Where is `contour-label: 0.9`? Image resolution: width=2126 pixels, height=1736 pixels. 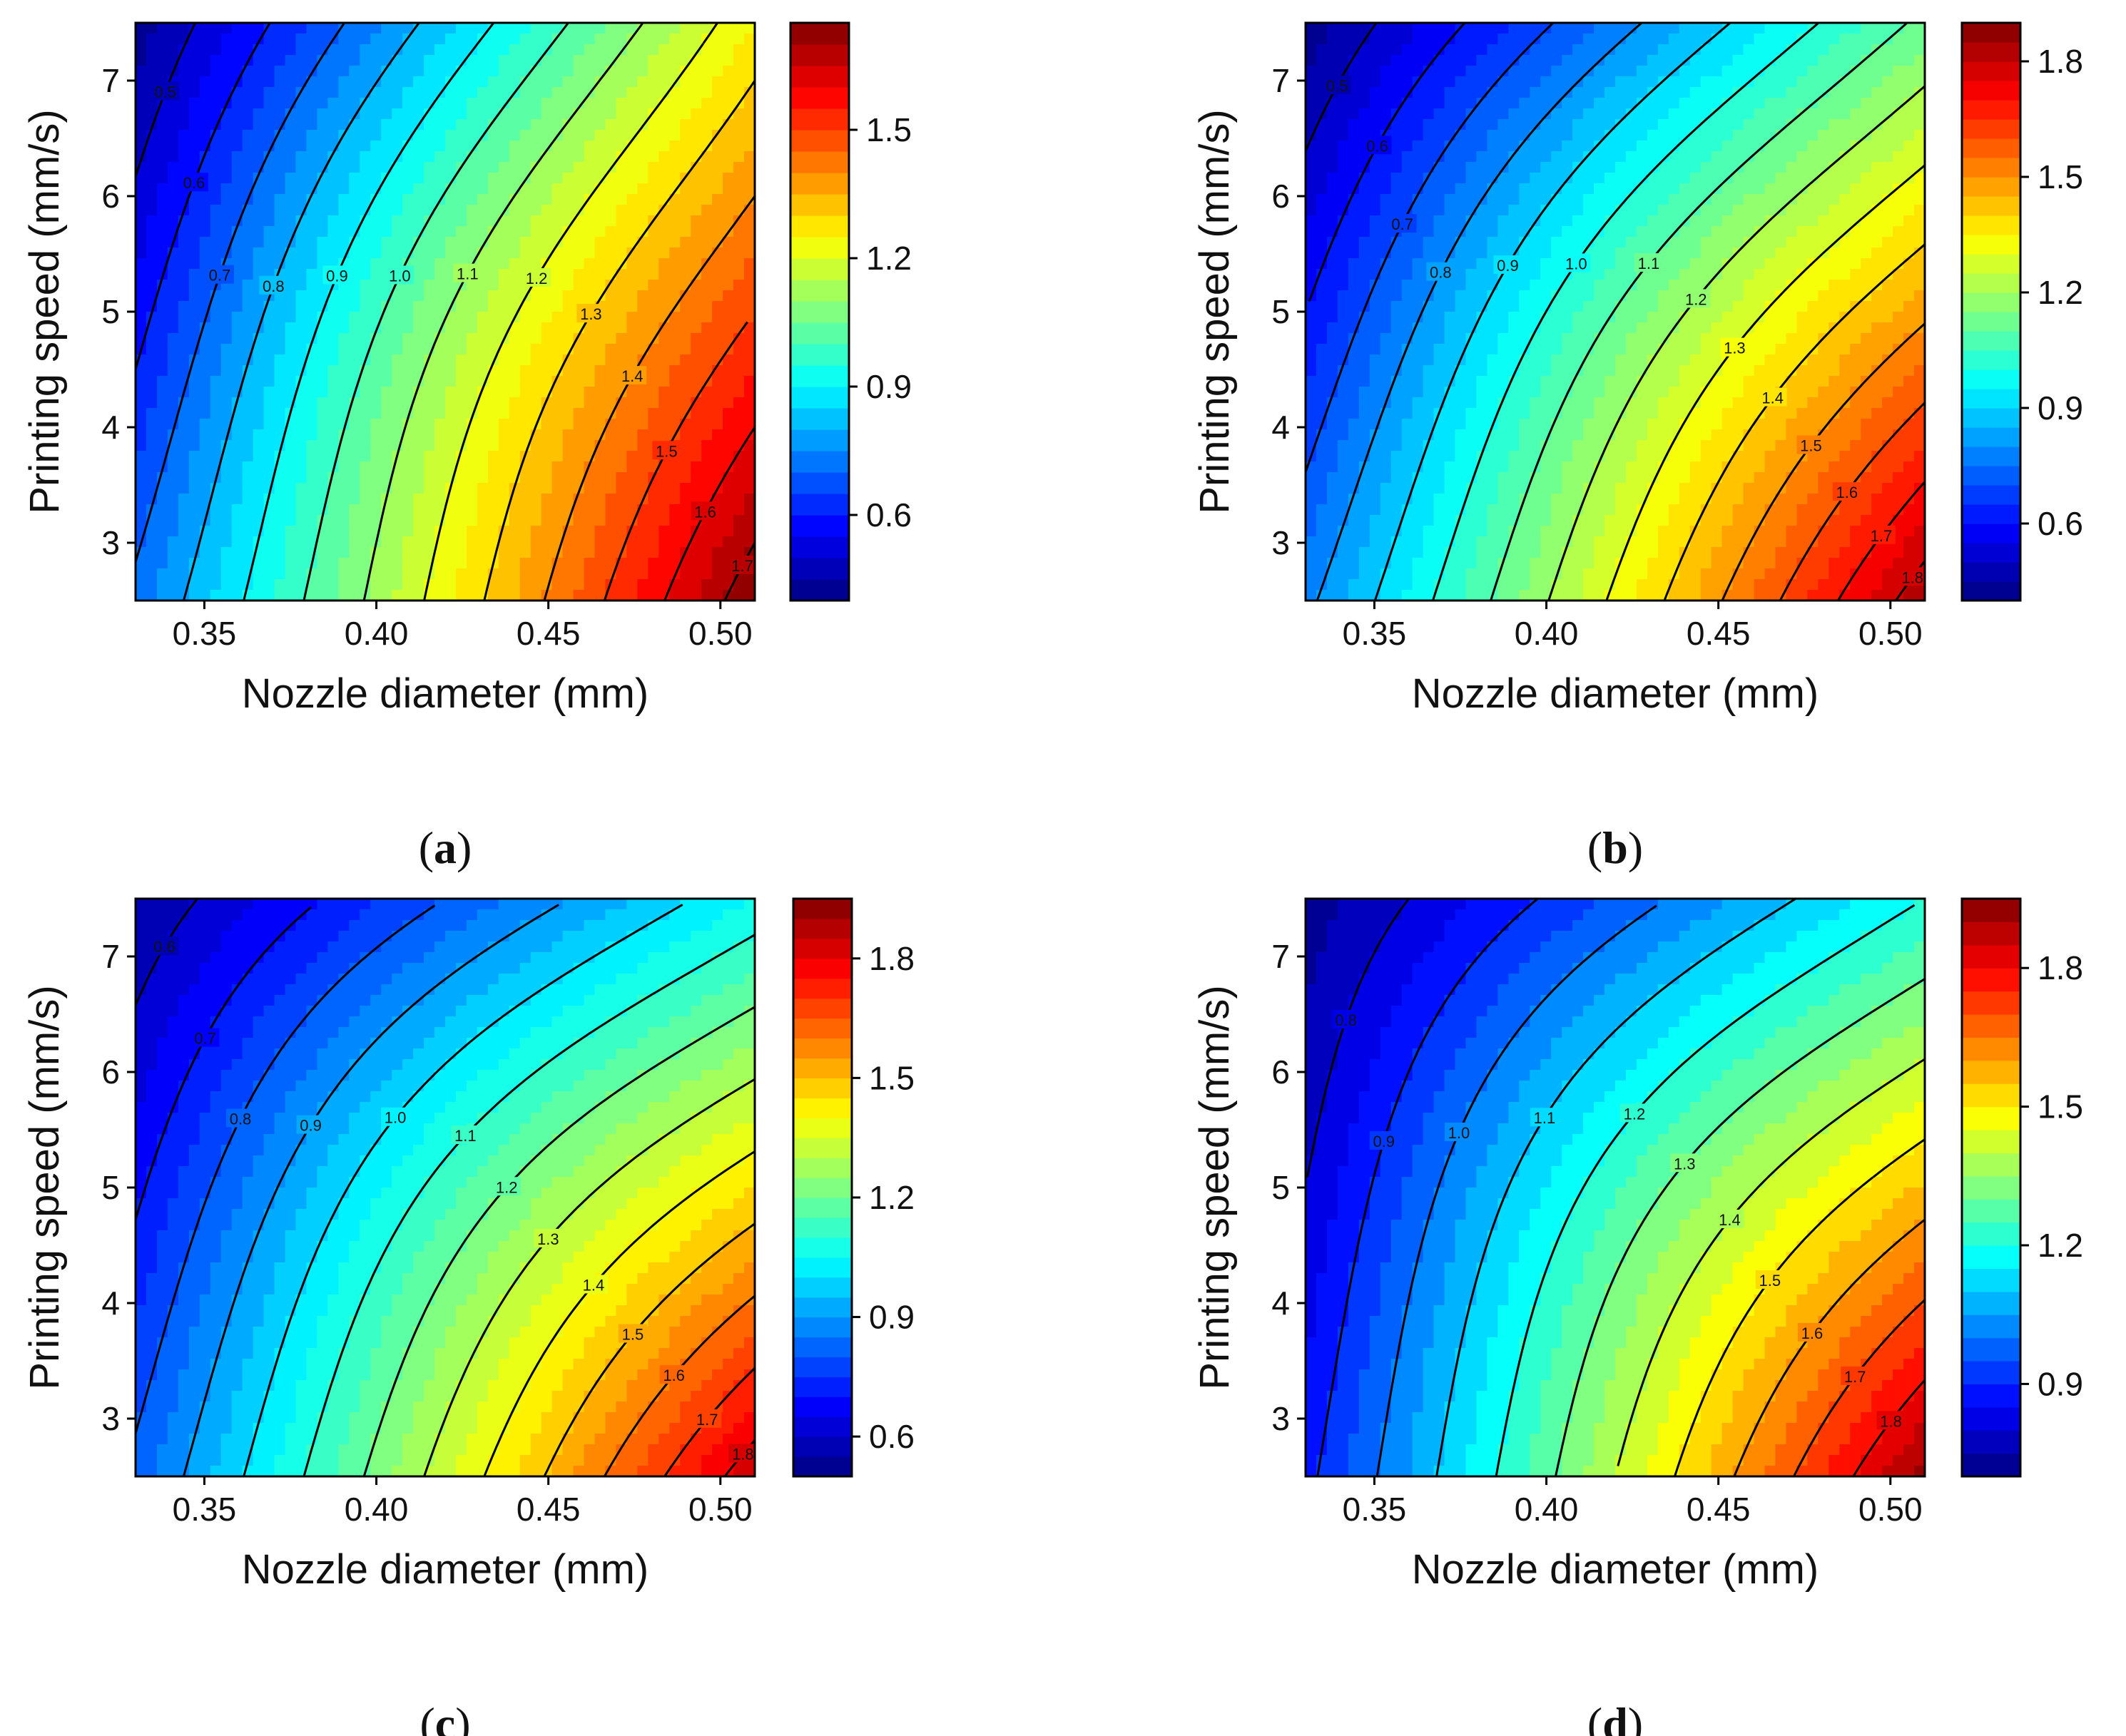 contour-label: 0.9 is located at coordinates (337, 276).